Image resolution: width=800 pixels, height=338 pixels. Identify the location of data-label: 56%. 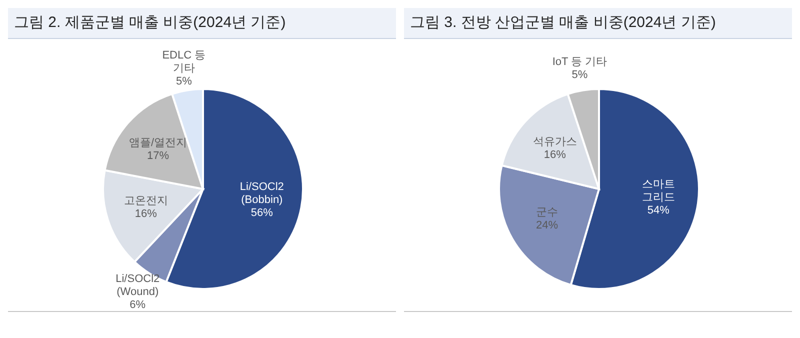
(262, 213).